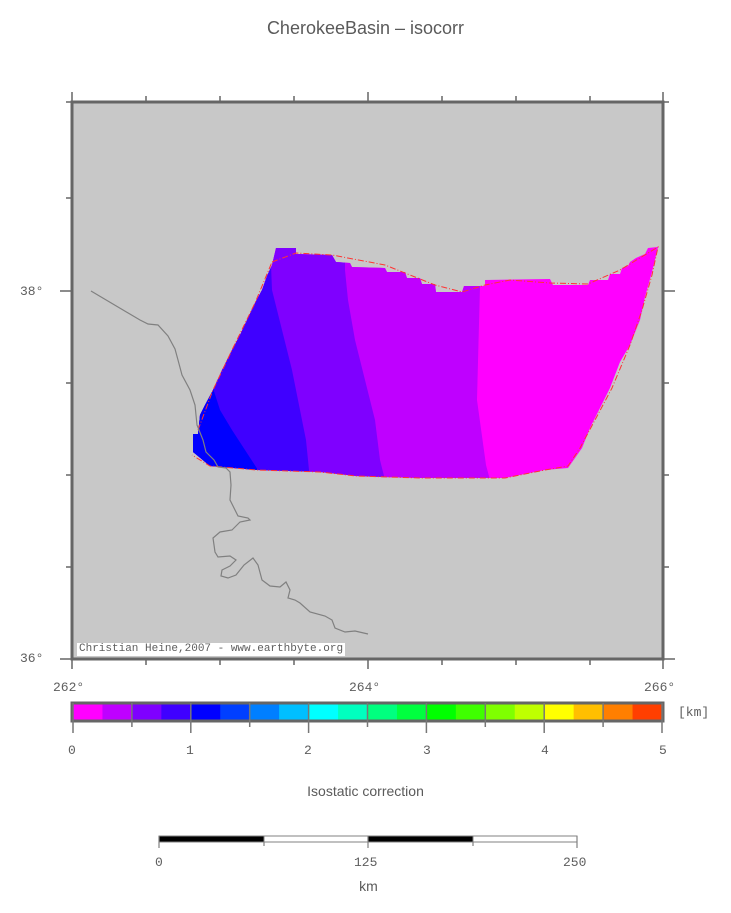  What do you see at coordinates (427, 750) in the screenshot?
I see `colorbar-tick-3: 3` at bounding box center [427, 750].